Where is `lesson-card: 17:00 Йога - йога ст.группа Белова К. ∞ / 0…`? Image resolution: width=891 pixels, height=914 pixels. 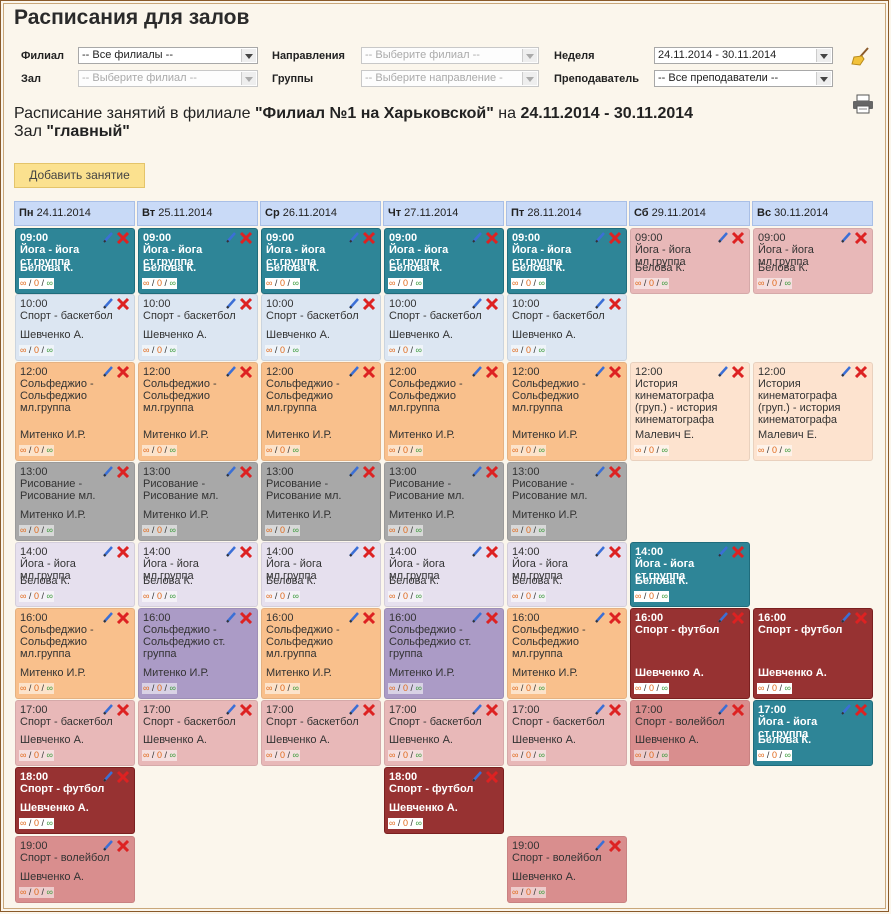 lesson-card: 17:00 Йога - йога ст.группа Белова К. ∞ / 0… is located at coordinates (813, 733).